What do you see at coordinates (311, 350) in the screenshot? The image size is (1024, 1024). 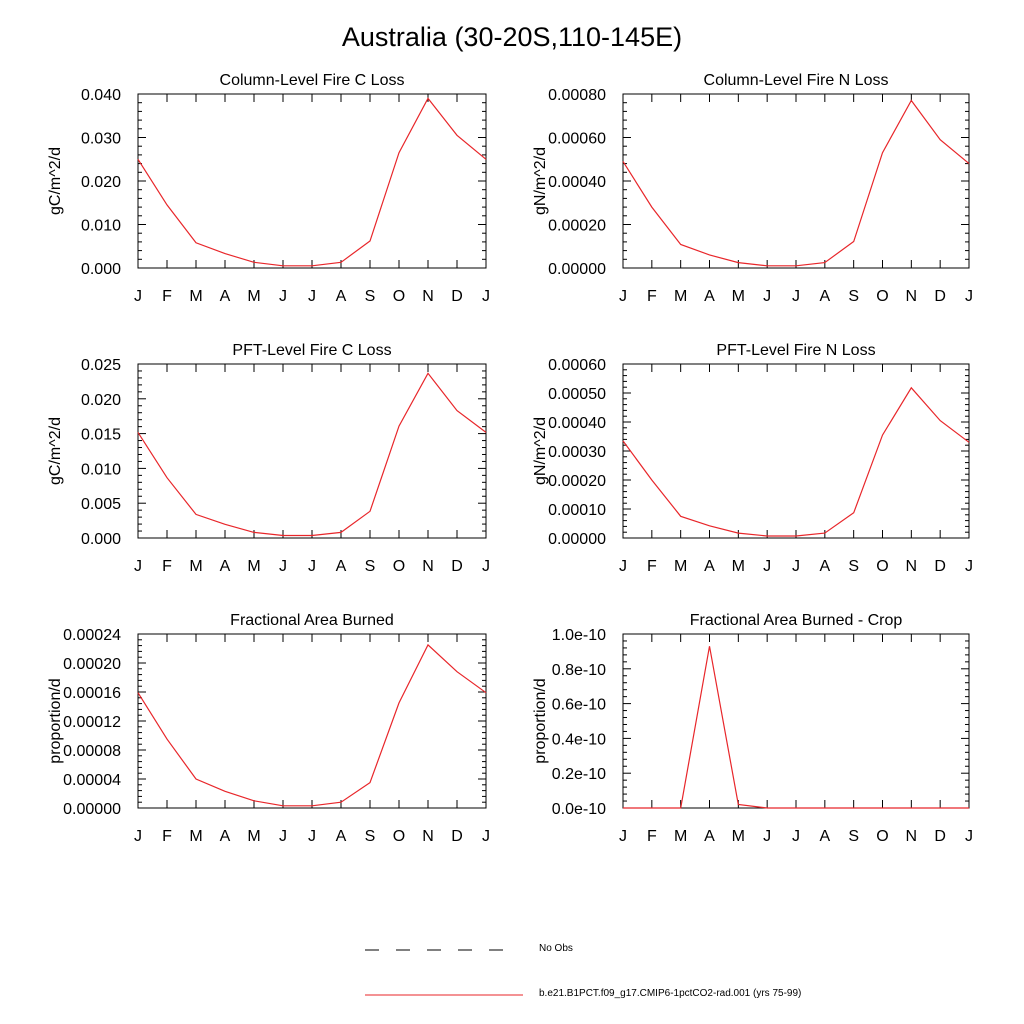 I see `panel-title: PFT-Level Fire C Loss` at bounding box center [311, 350].